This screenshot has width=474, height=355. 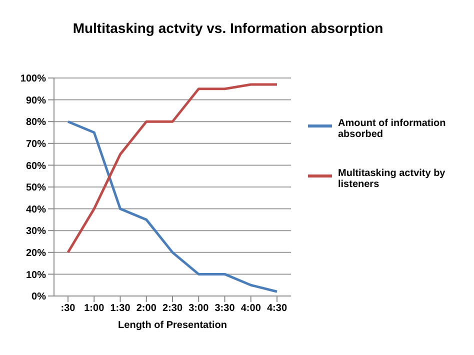 What do you see at coordinates (36, 210) in the screenshot?
I see `y-tick-label: 40%` at bounding box center [36, 210].